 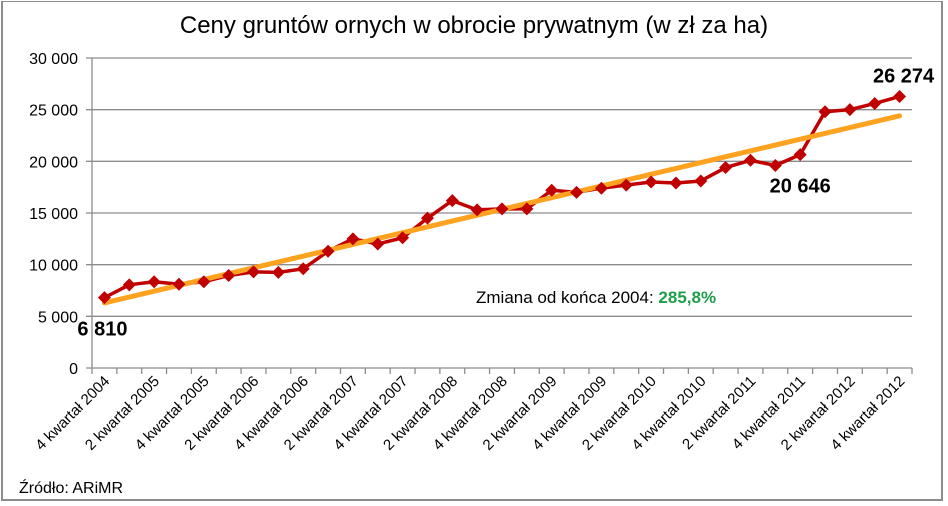 I want to click on source-label: Źródło: ARiMR, so click(x=71, y=488).